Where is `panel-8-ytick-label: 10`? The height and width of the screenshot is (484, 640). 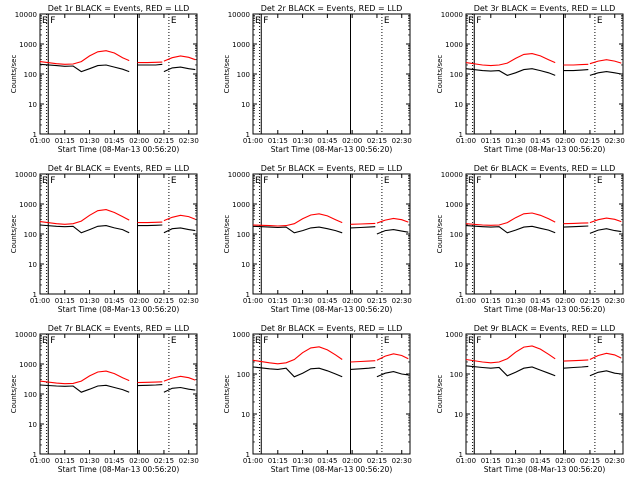
panel-8-ytick-label: 10 is located at coordinates (245, 415).